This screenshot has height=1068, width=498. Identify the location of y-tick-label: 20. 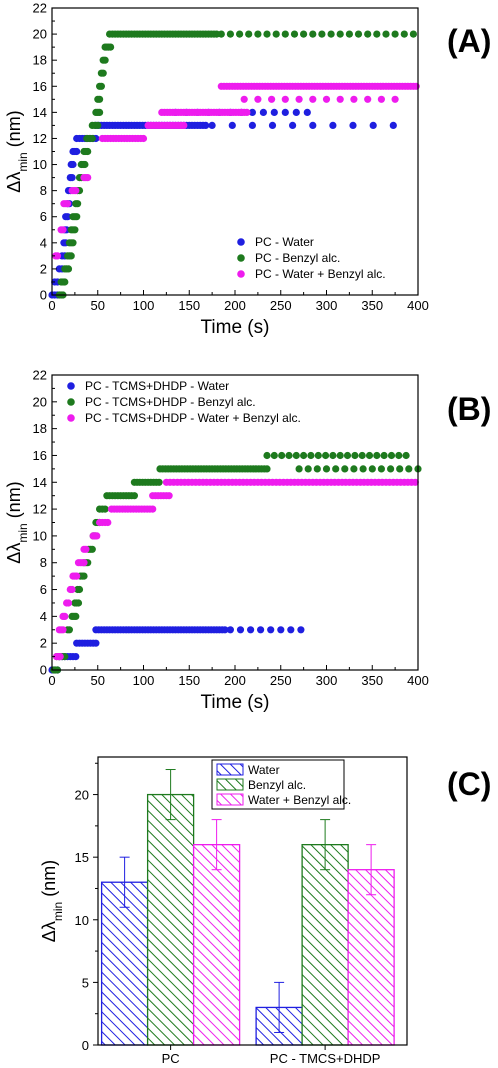
(40, 401).